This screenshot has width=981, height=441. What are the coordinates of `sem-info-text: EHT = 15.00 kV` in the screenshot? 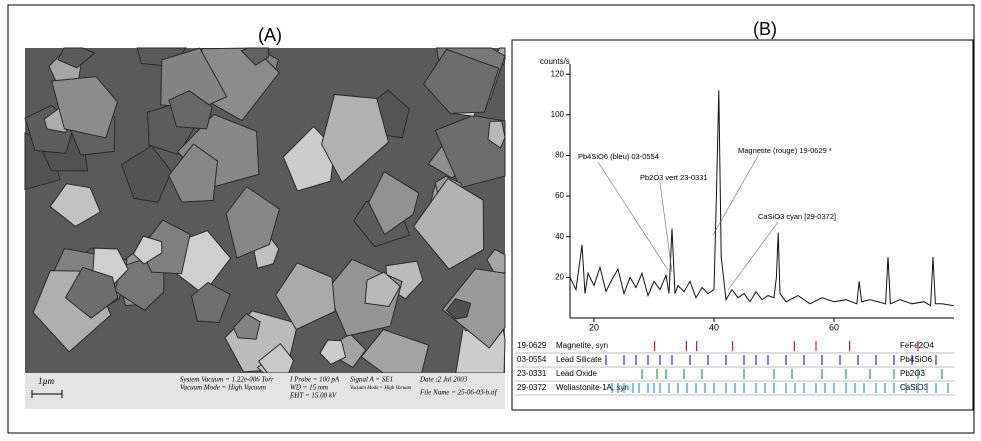 It's located at (313, 396).